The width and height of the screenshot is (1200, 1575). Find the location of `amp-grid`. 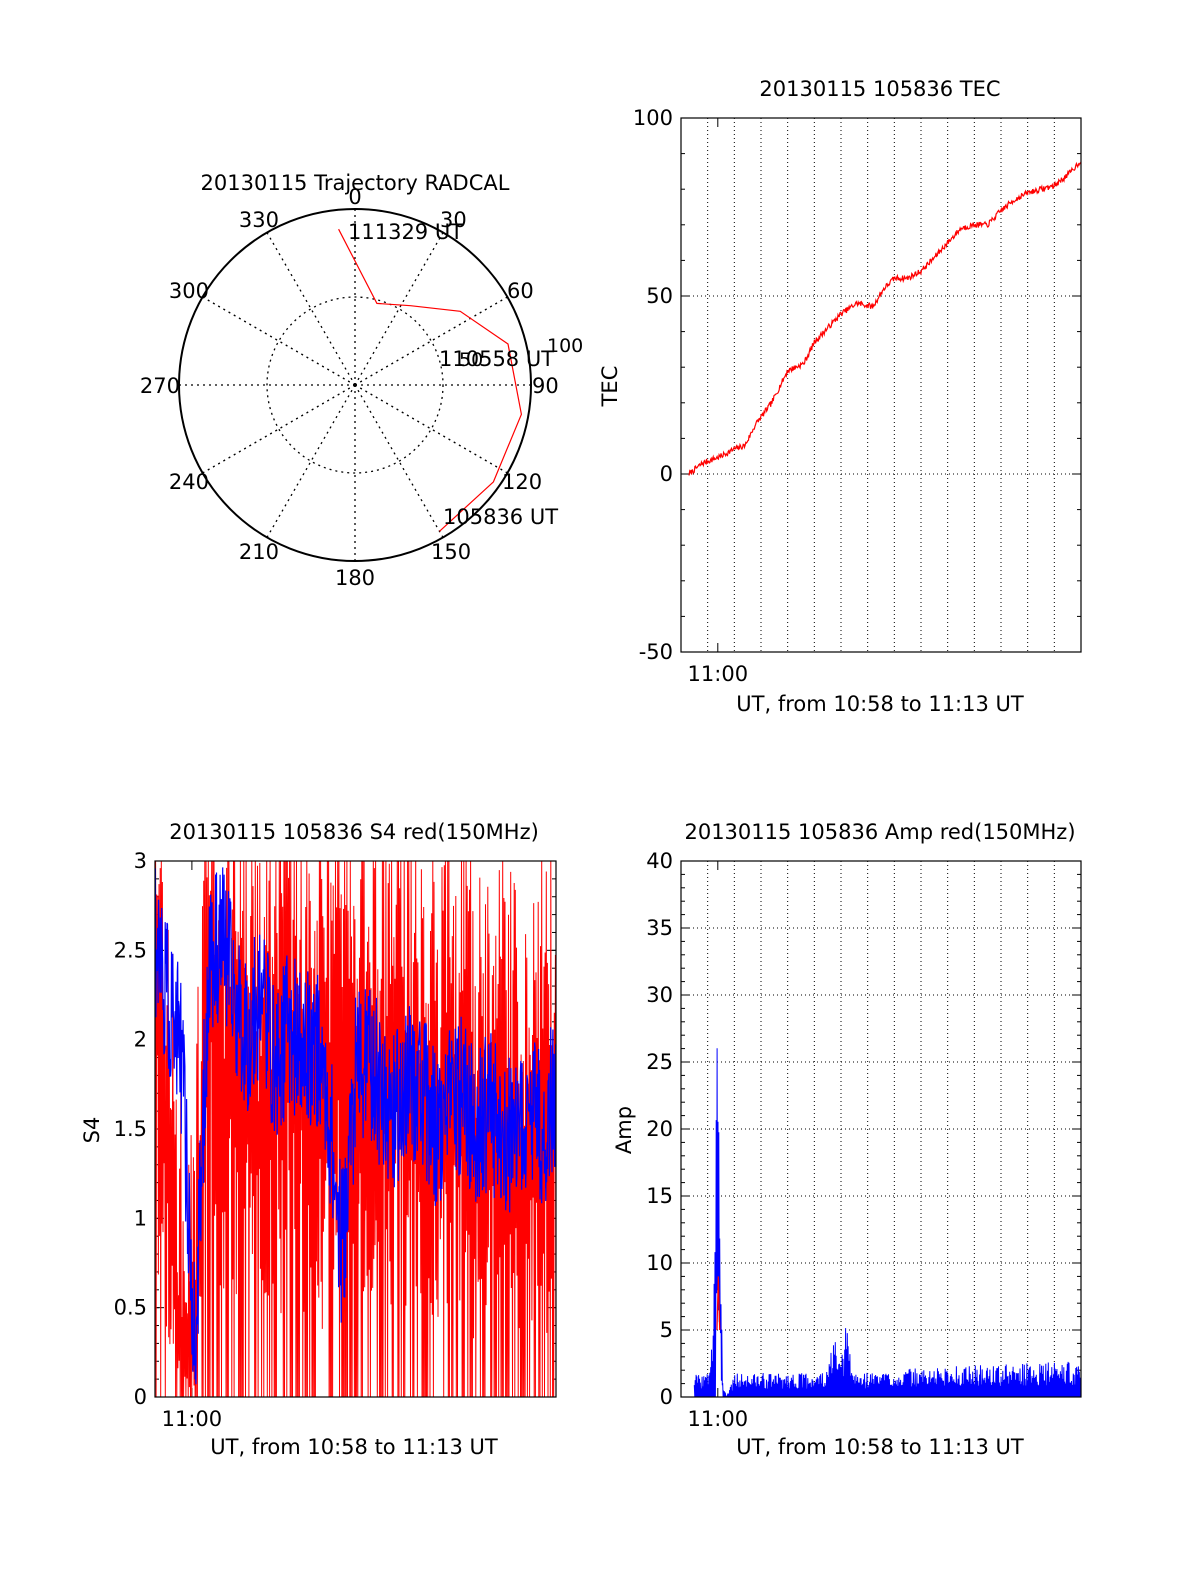

amp-grid is located at coordinates (881, 1129).